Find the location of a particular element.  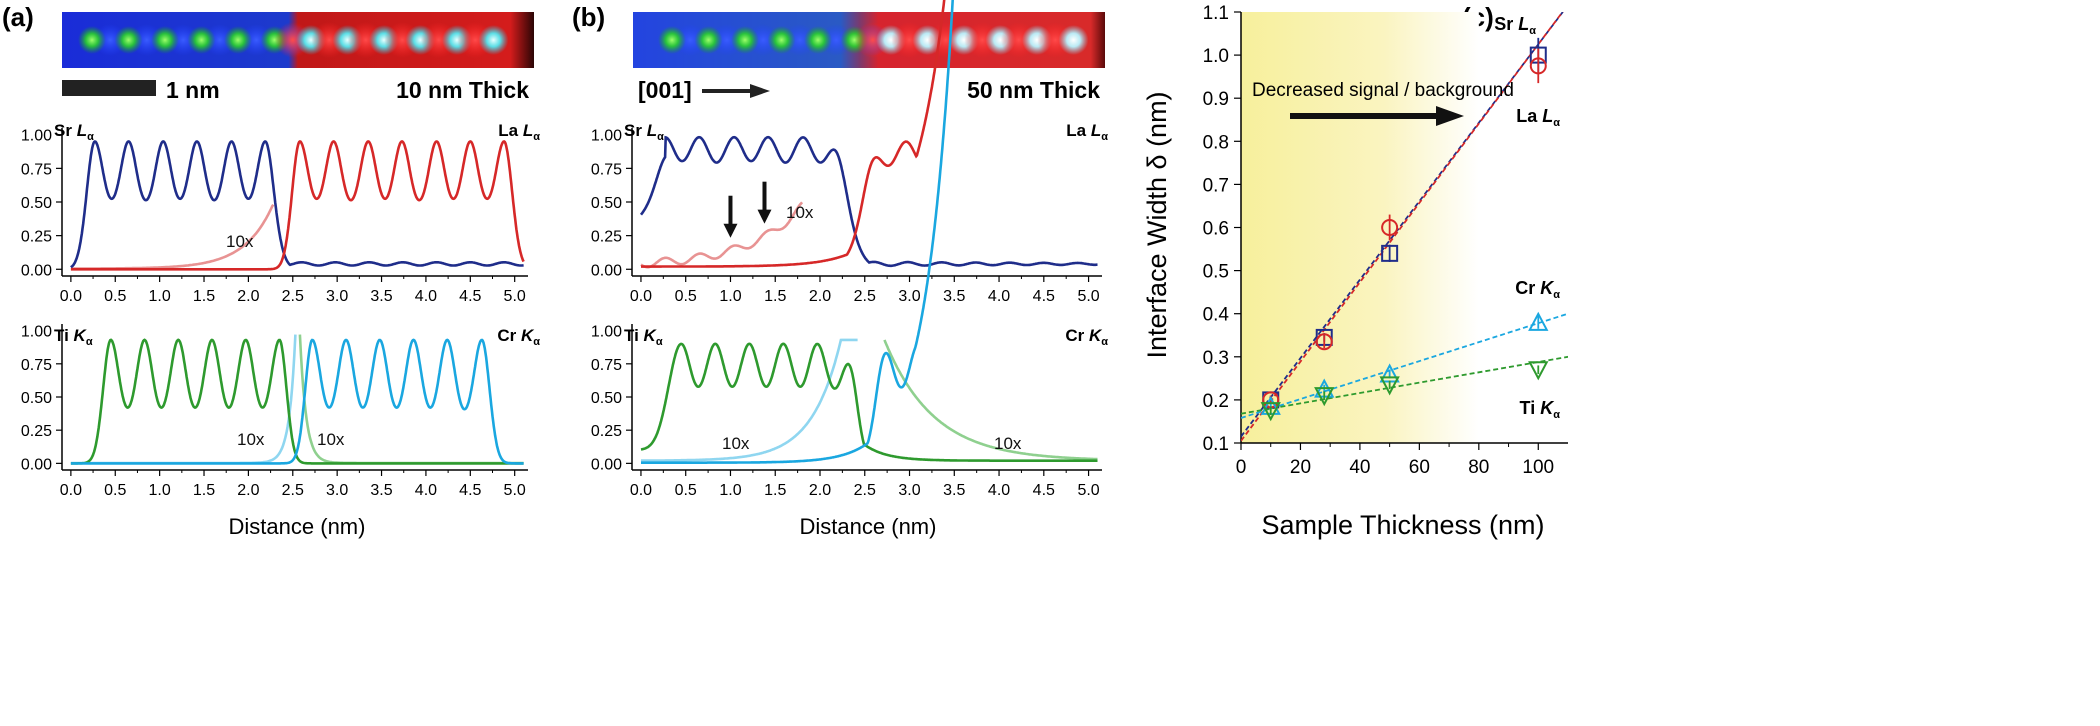

Sr Lα-fit is located at coordinates (1402, 225).